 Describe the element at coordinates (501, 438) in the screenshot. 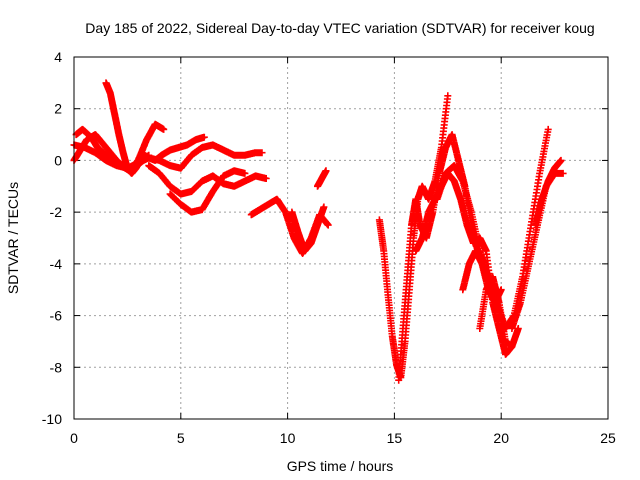

I see `x-tick-label: 20` at that location.